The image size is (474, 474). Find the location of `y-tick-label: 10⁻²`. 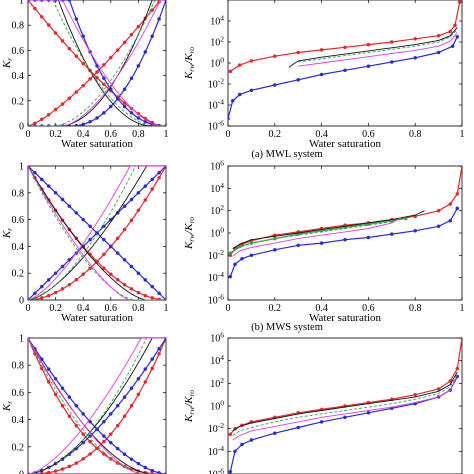

y-tick-label: 10⁻² is located at coordinates (216, 84).